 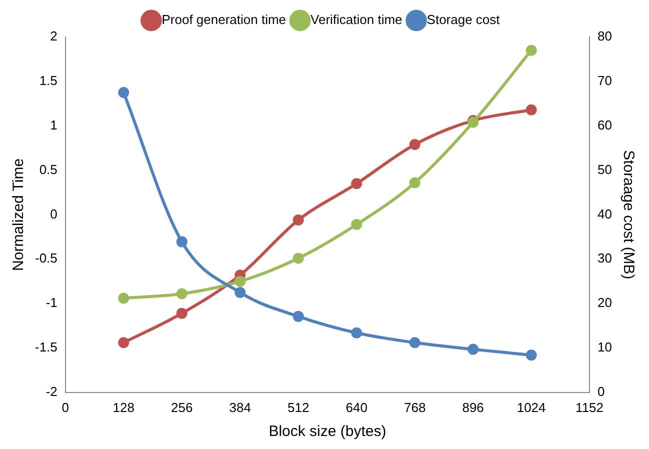 What do you see at coordinates (356, 20) in the screenshot?
I see `legend-label: Verification time` at bounding box center [356, 20].